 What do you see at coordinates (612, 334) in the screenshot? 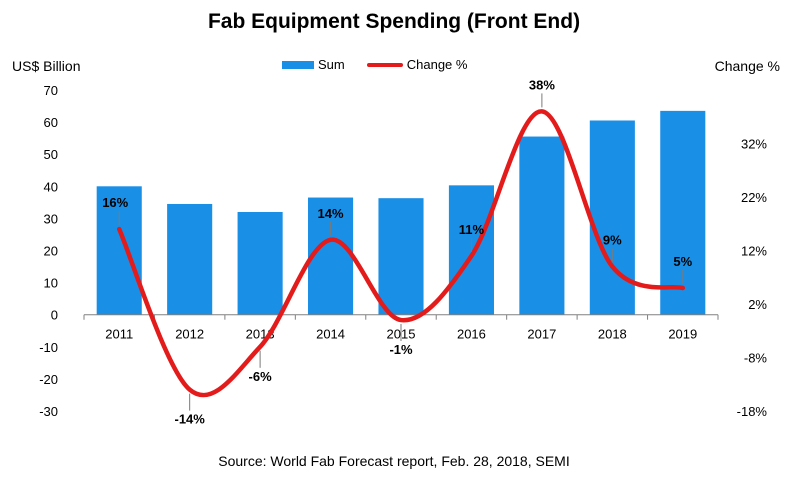
I see `x-tick-label-2018: 2018` at bounding box center [612, 334].